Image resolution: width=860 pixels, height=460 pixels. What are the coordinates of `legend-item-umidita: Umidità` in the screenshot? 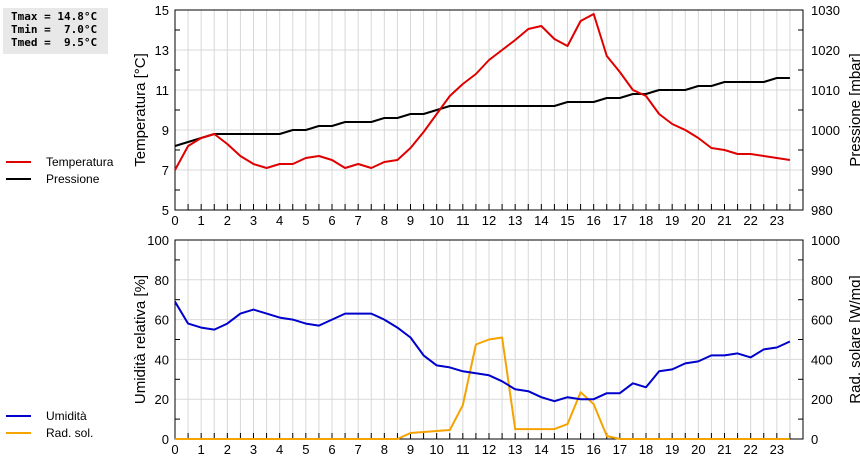 It's located at (49, 415).